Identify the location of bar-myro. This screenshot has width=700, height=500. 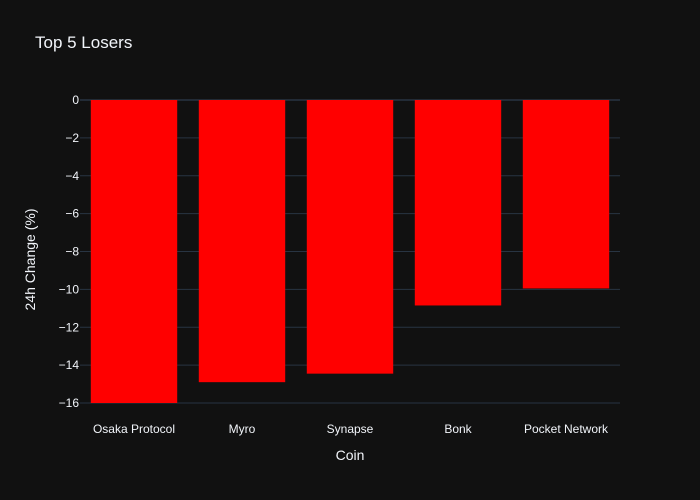
(242, 241).